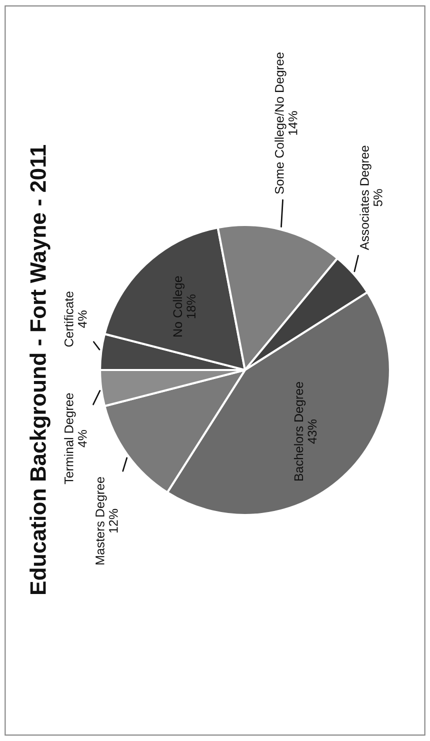 The image size is (430, 741). I want to click on slice-label: Associates Degree, so click(366, 198).